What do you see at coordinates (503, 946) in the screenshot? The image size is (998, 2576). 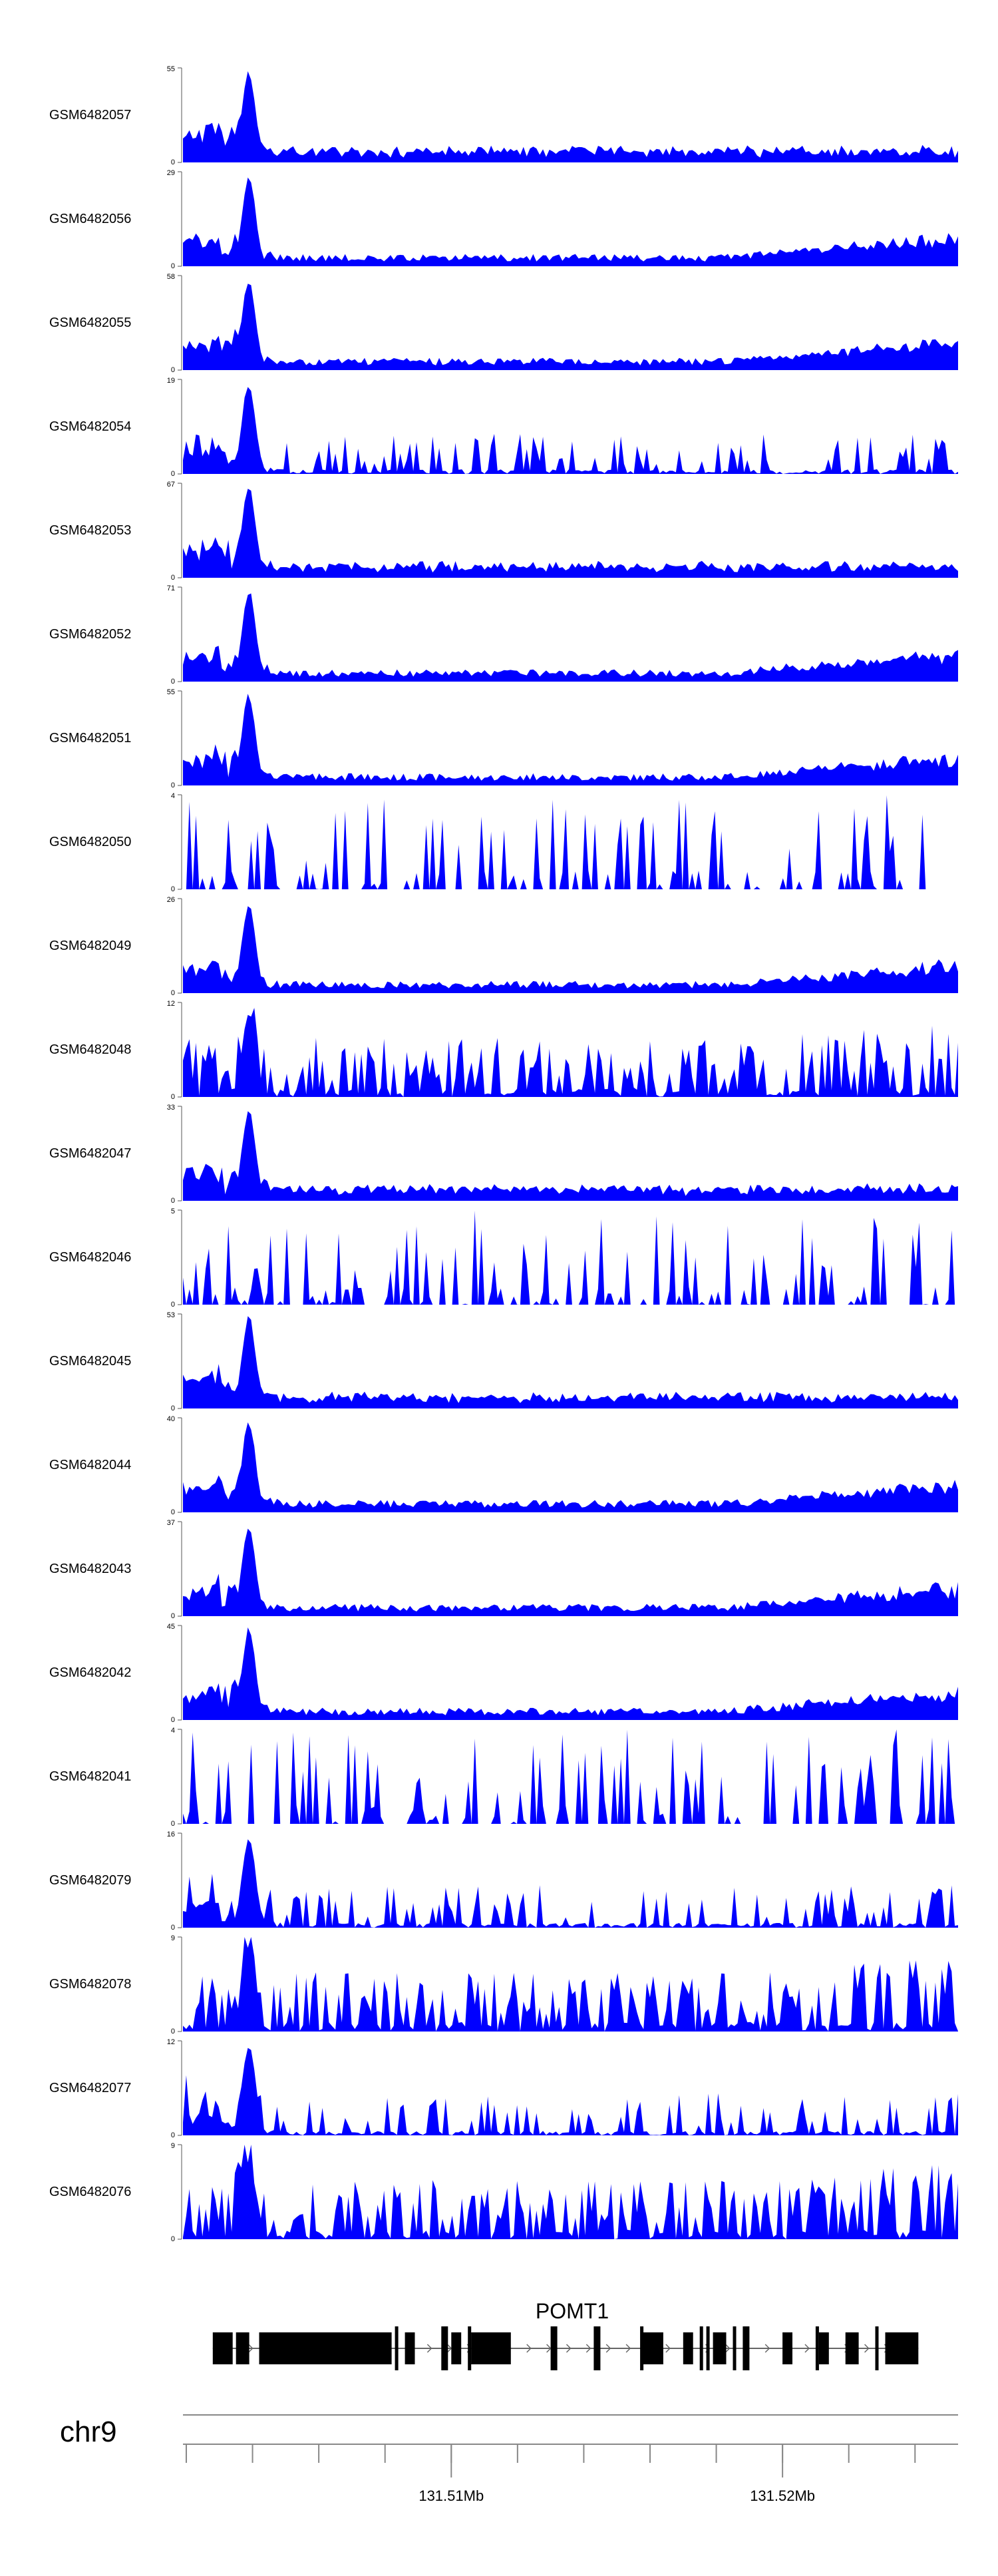 I see `track-GSM6482049: GSM6482049 26 0` at bounding box center [503, 946].